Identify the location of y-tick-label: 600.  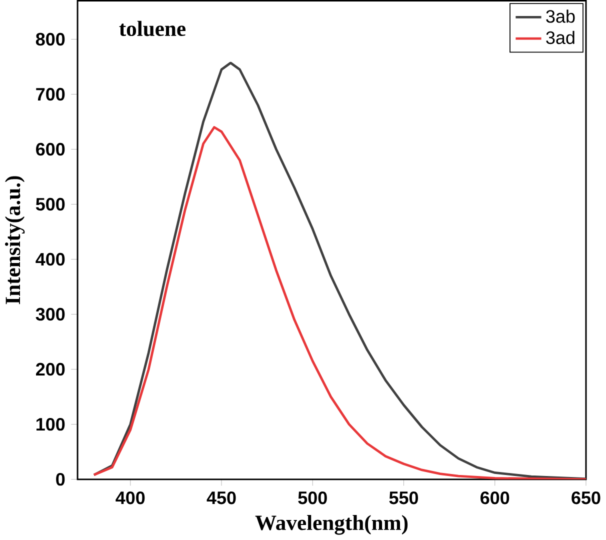
(50, 149).